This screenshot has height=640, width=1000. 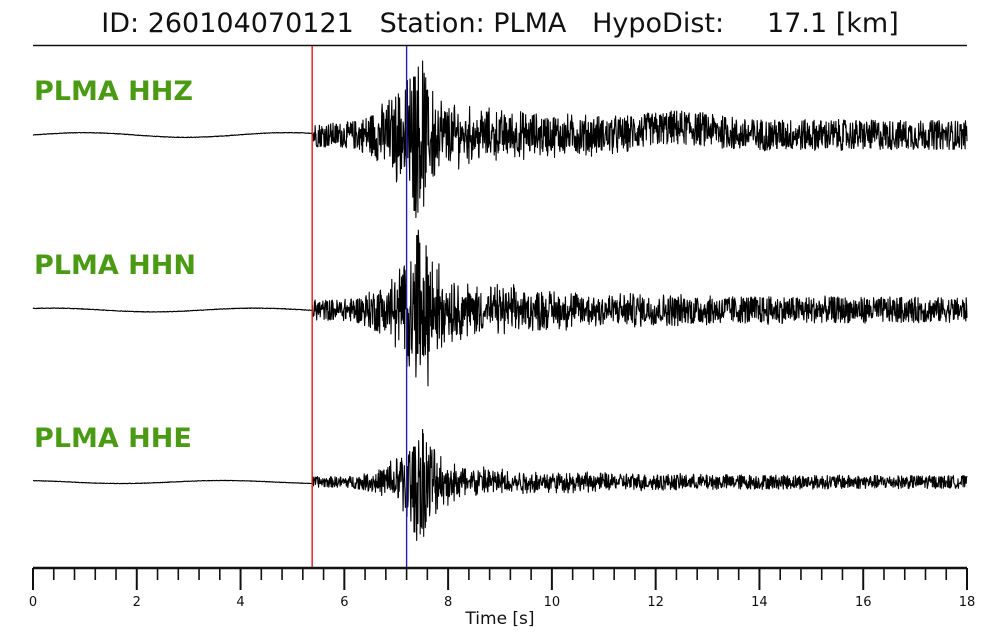 I want to click on x-tick-label: 16, so click(x=863, y=602).